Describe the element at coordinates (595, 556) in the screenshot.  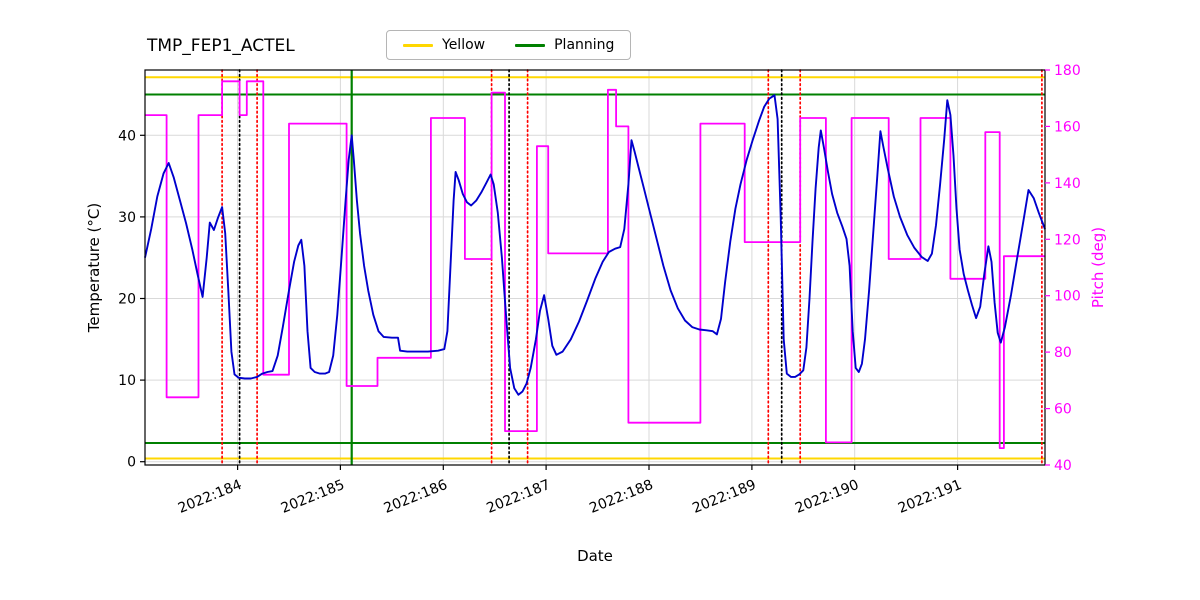
I see `x-axis-label: Date` at that location.